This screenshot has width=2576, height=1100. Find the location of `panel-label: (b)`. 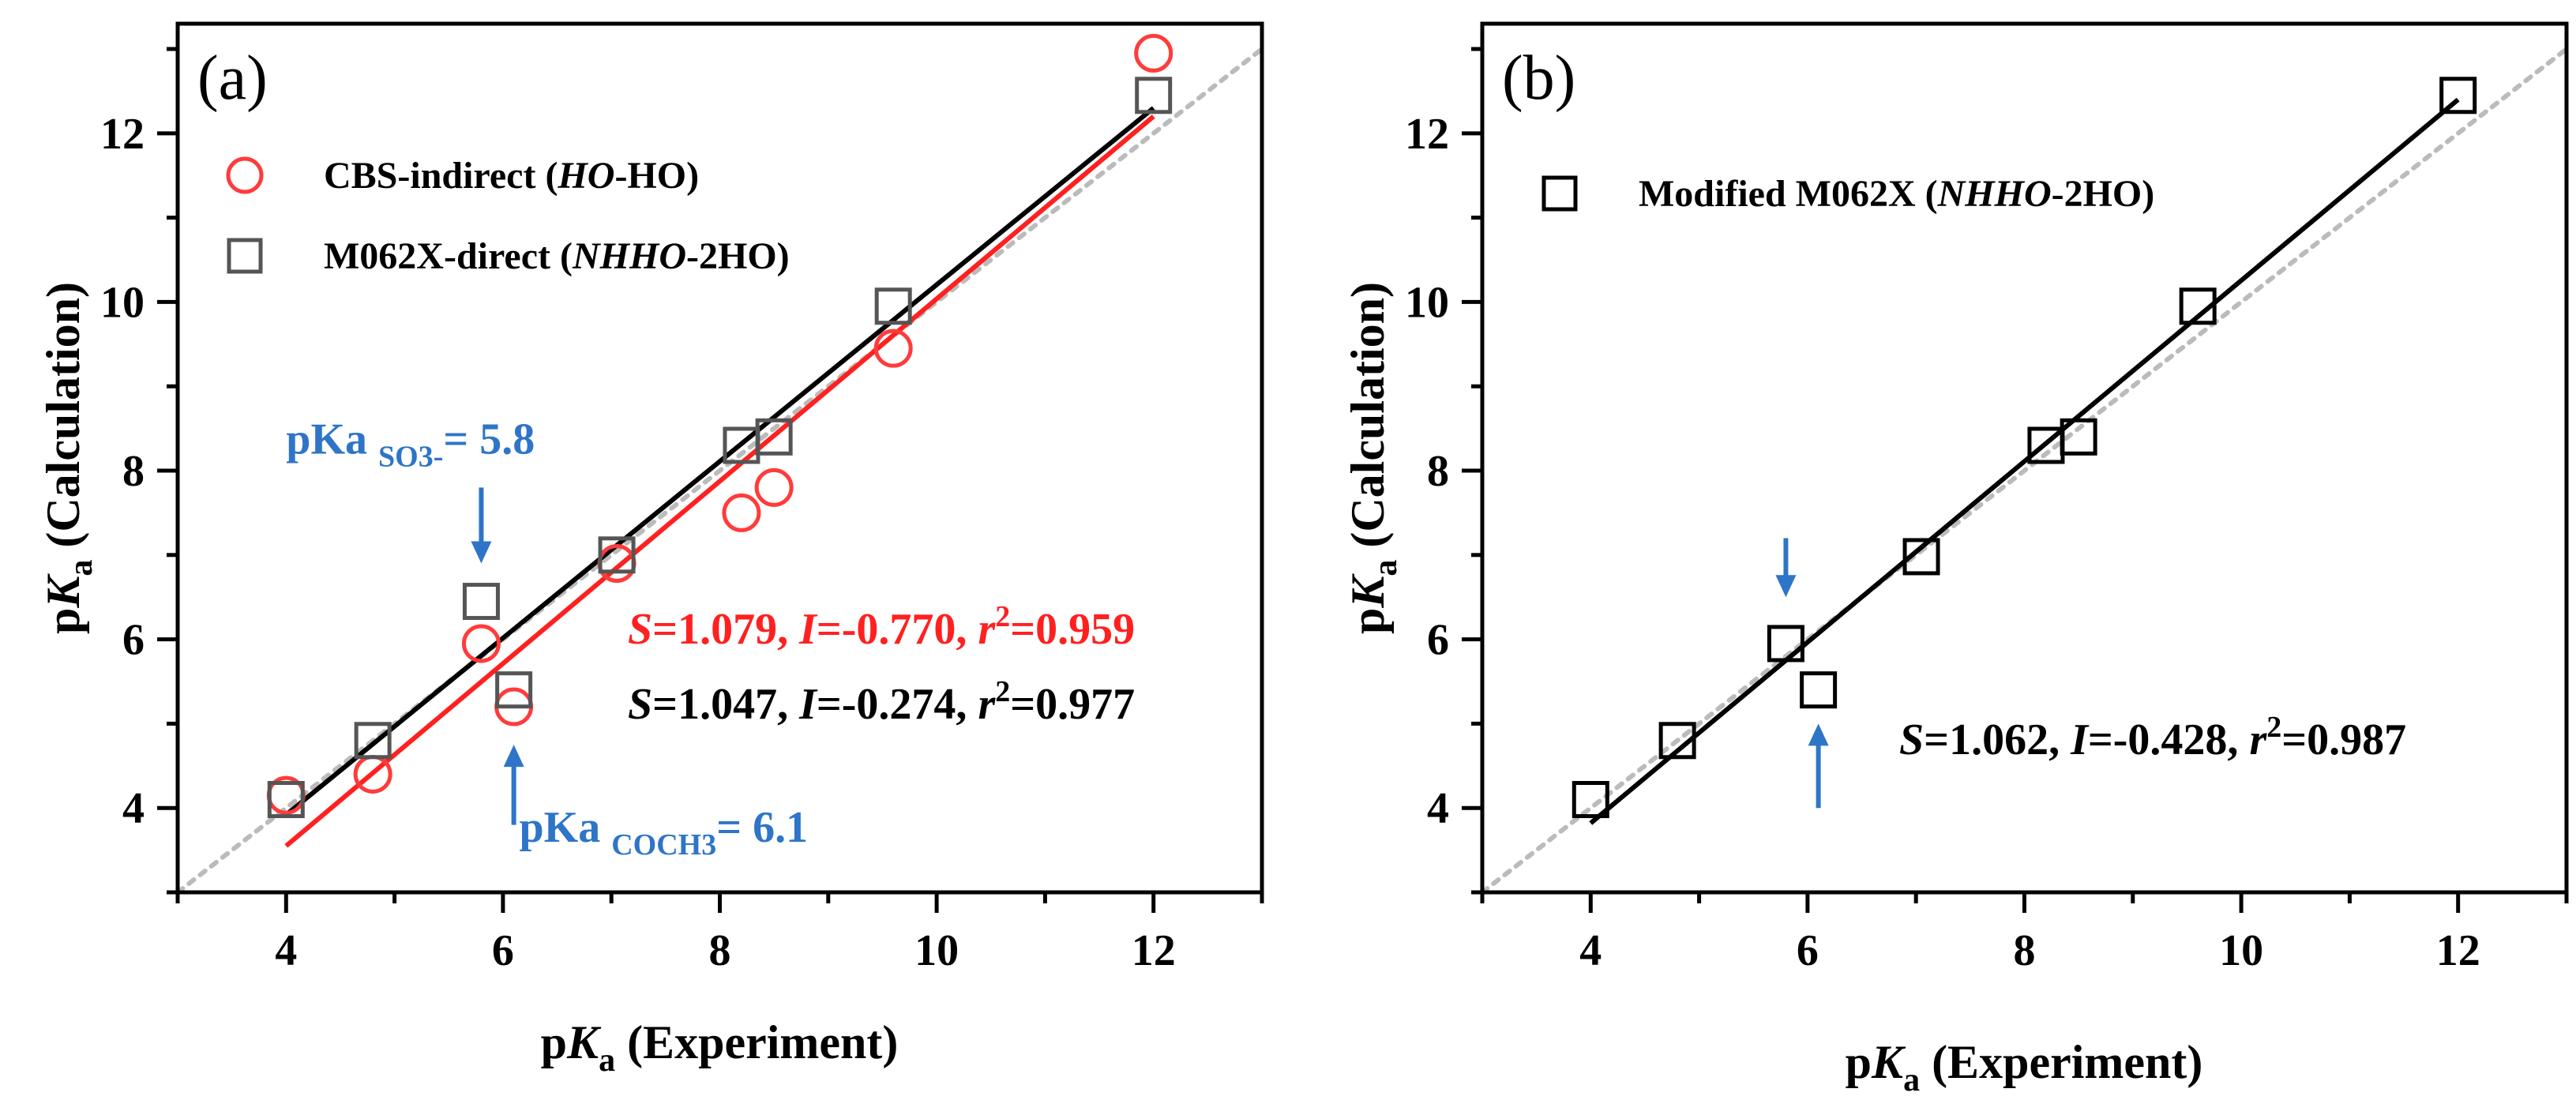

panel-label: (b) is located at coordinates (1538, 78).